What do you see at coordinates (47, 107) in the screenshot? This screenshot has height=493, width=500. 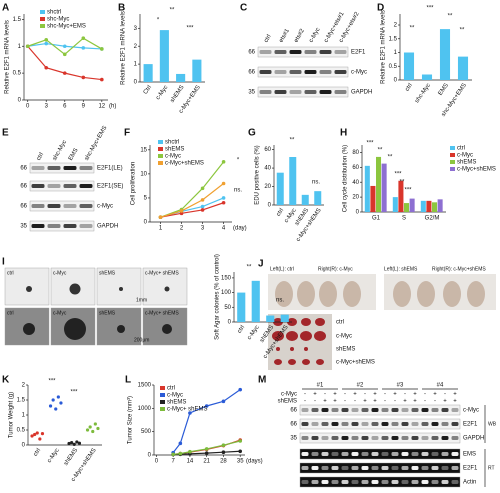 I see `x-tick-label: 3` at bounding box center [47, 107].